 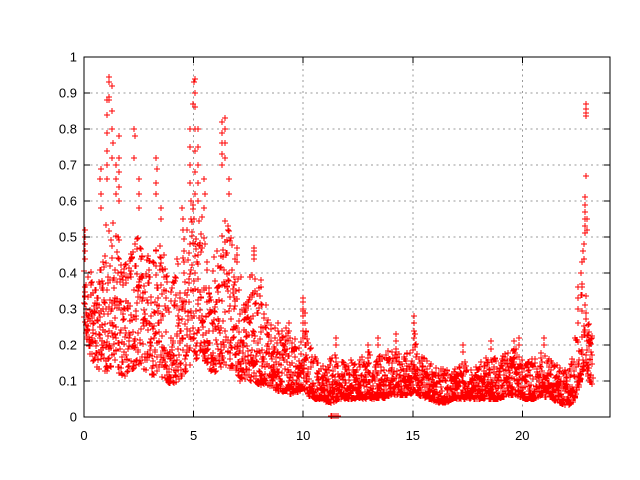 I want to click on svg-text: 15, so click(x=413, y=435).